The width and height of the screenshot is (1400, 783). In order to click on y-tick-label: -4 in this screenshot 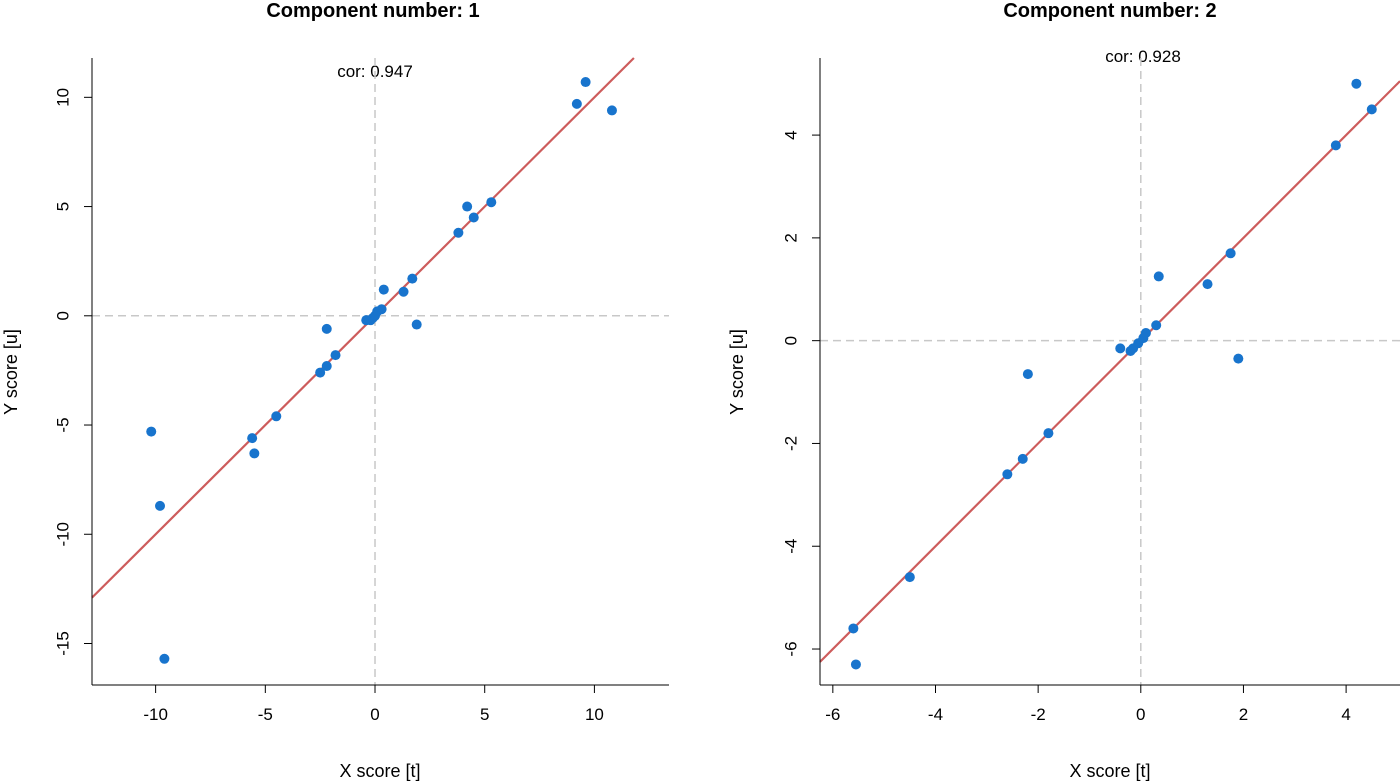, I will do `click(790, 546)`.